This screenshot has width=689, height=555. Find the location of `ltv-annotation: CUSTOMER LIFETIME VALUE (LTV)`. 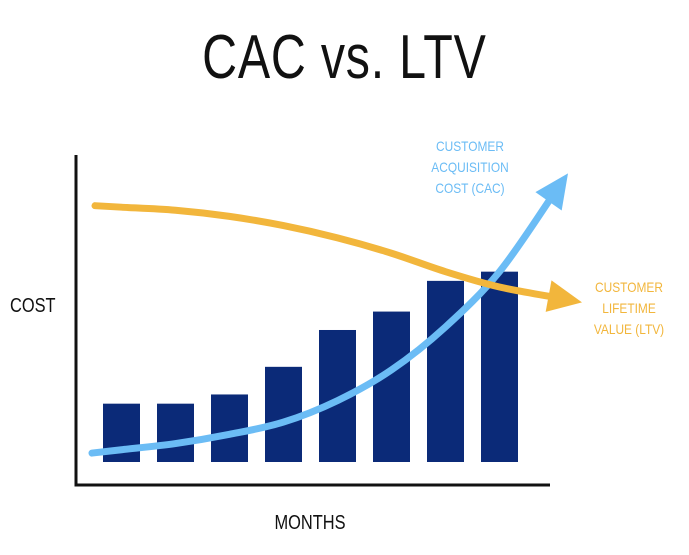

ltv-annotation: CUSTOMER LIFETIME VALUE (LTV) is located at coordinates (629, 308).